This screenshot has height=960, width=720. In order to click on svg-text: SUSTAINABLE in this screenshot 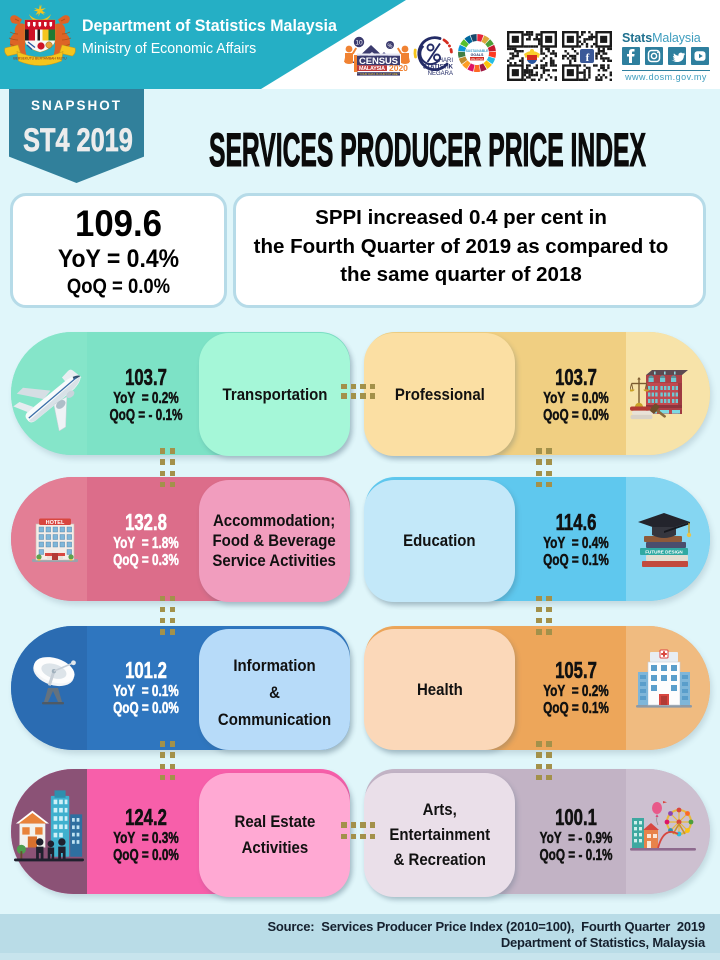, I will do `click(477, 51)`.